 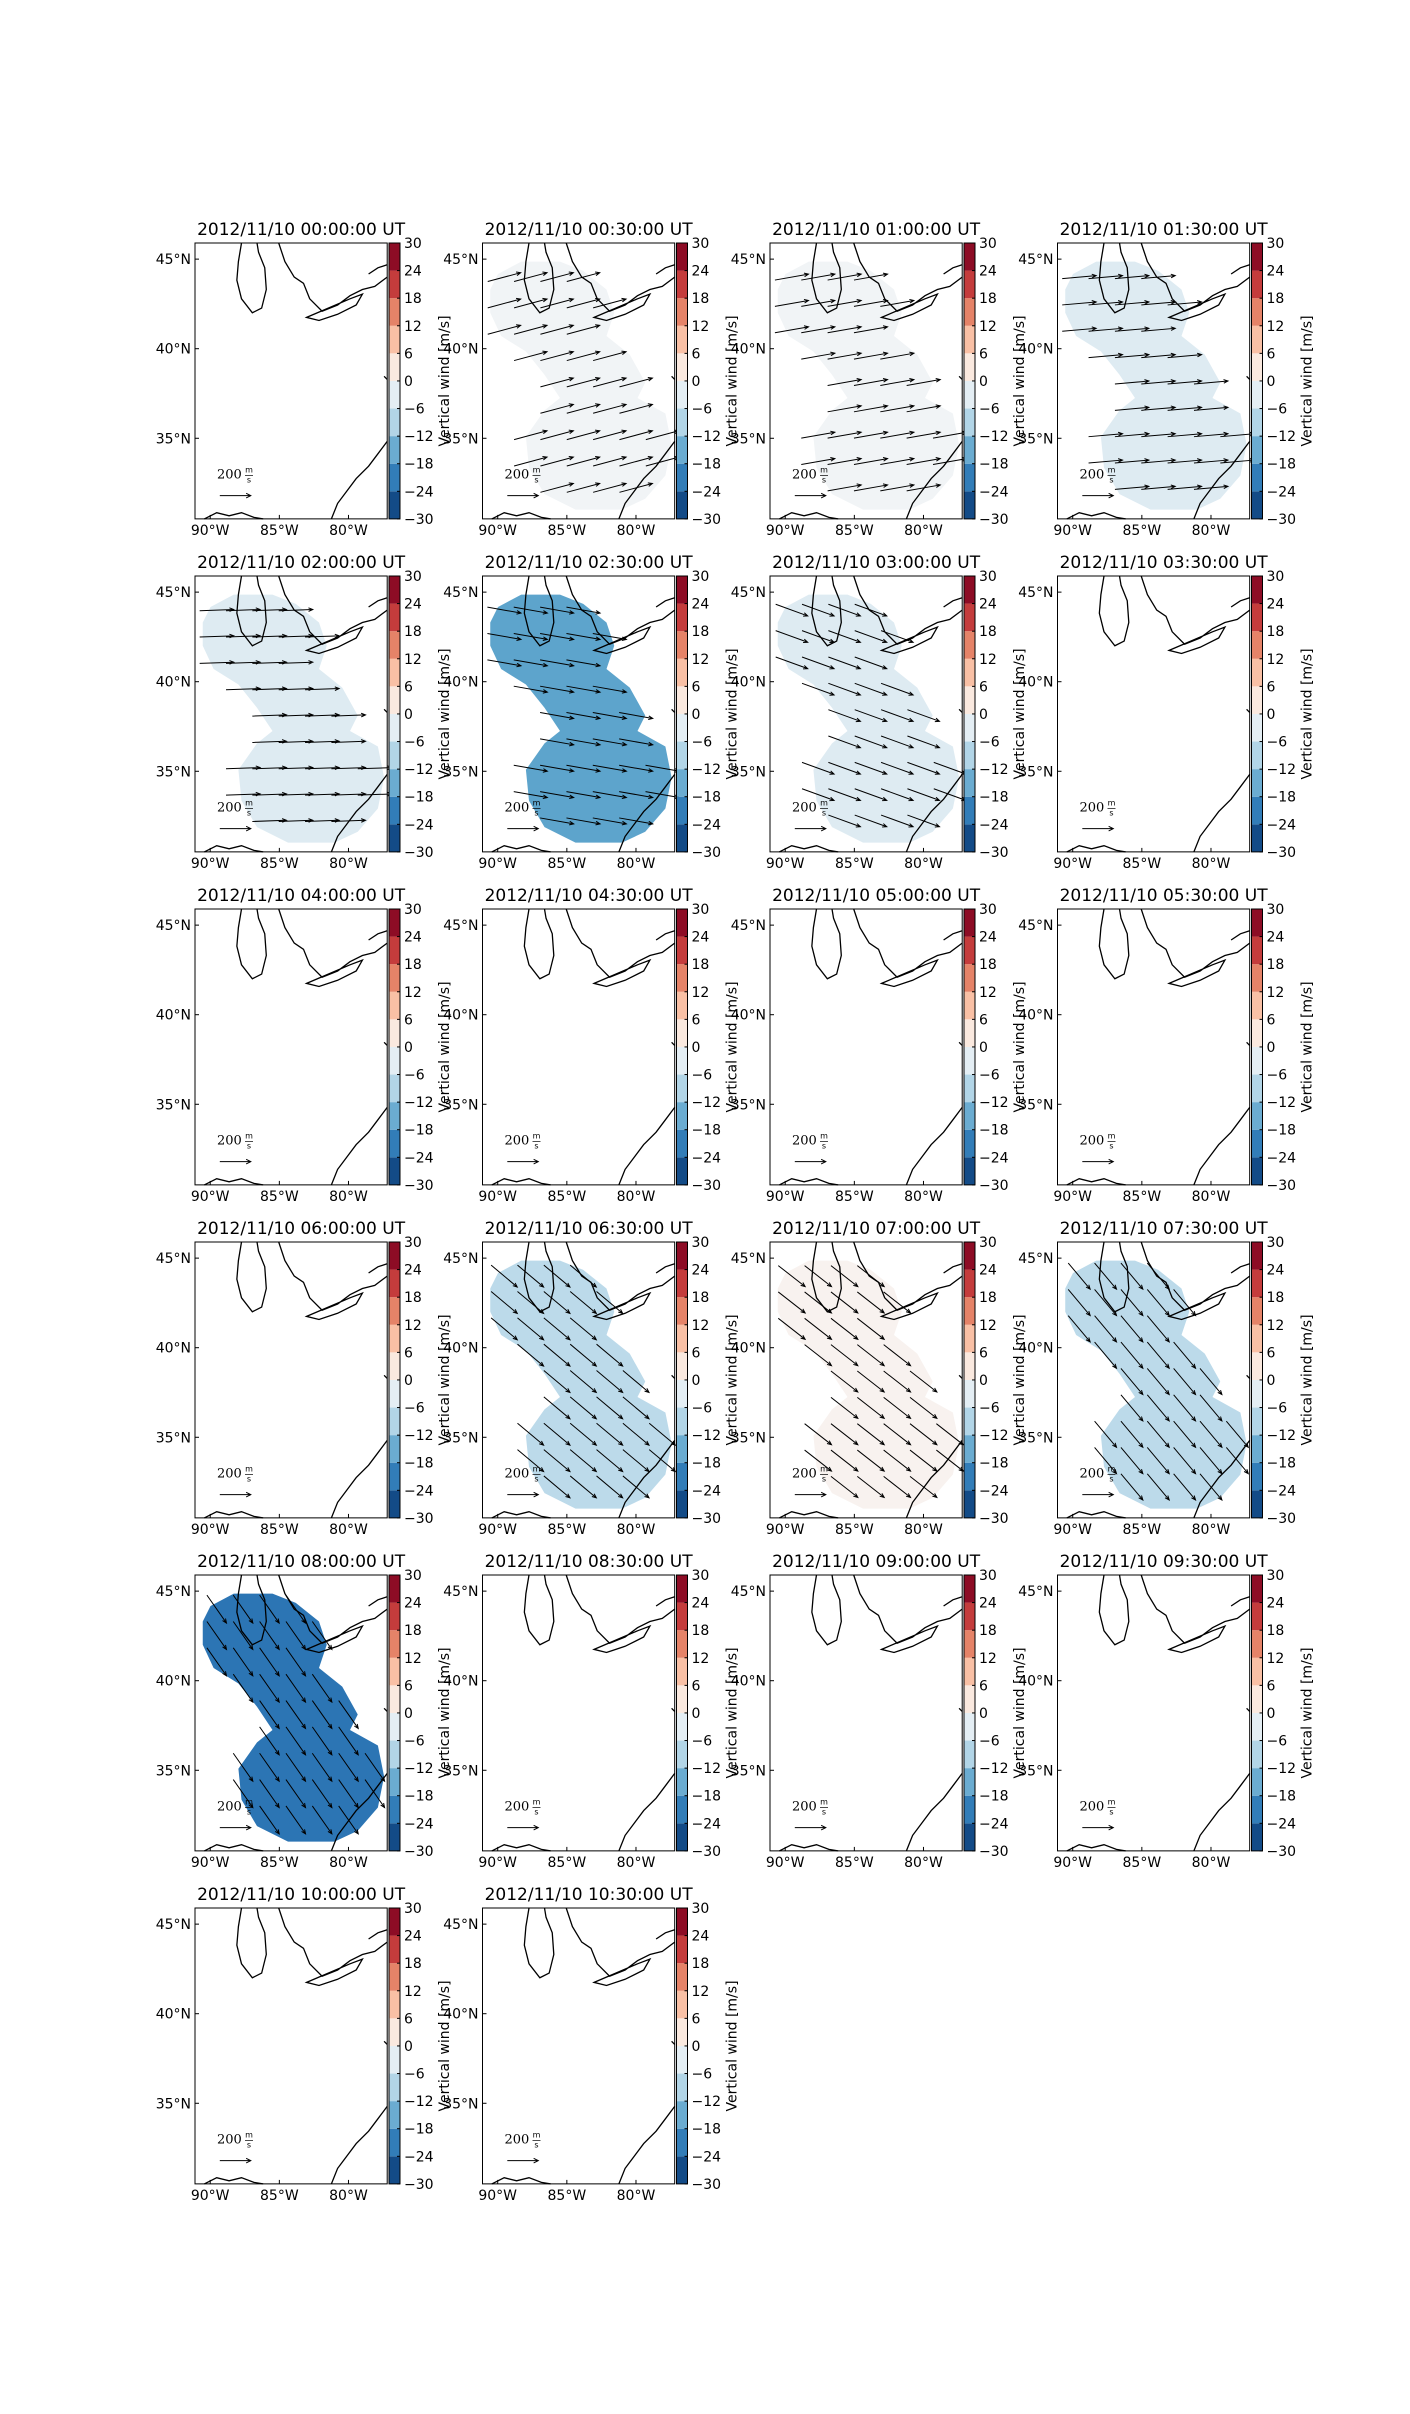 I want to click on map-background, so click(x=1153, y=1713).